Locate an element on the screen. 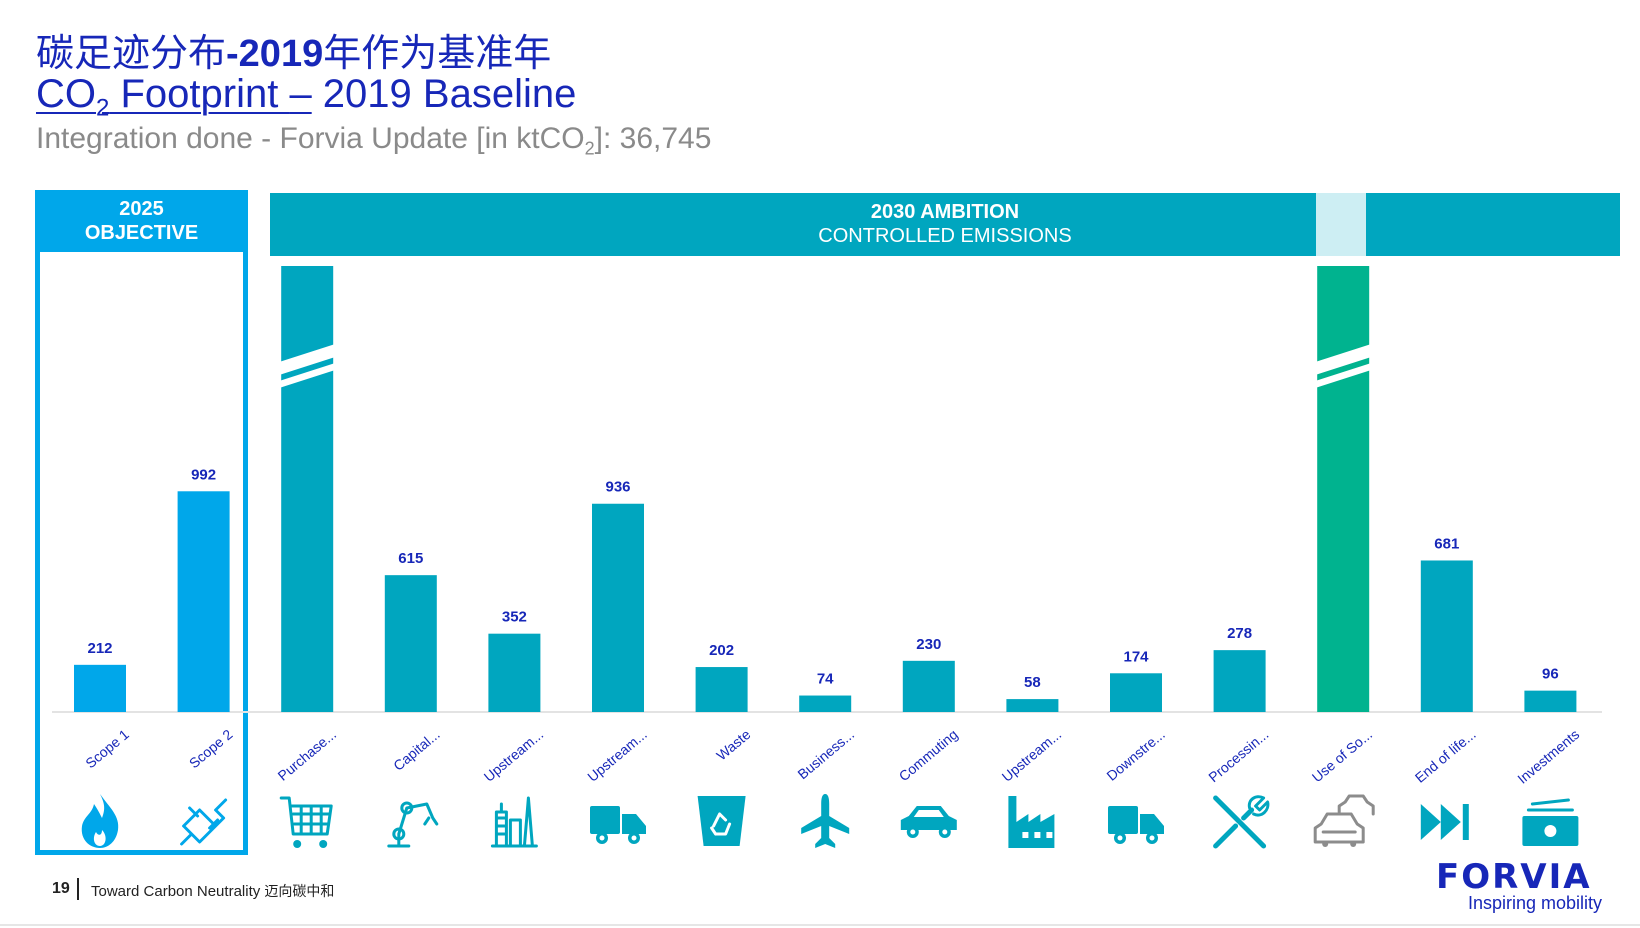  category-label: Commuting is located at coordinates (928, 755).